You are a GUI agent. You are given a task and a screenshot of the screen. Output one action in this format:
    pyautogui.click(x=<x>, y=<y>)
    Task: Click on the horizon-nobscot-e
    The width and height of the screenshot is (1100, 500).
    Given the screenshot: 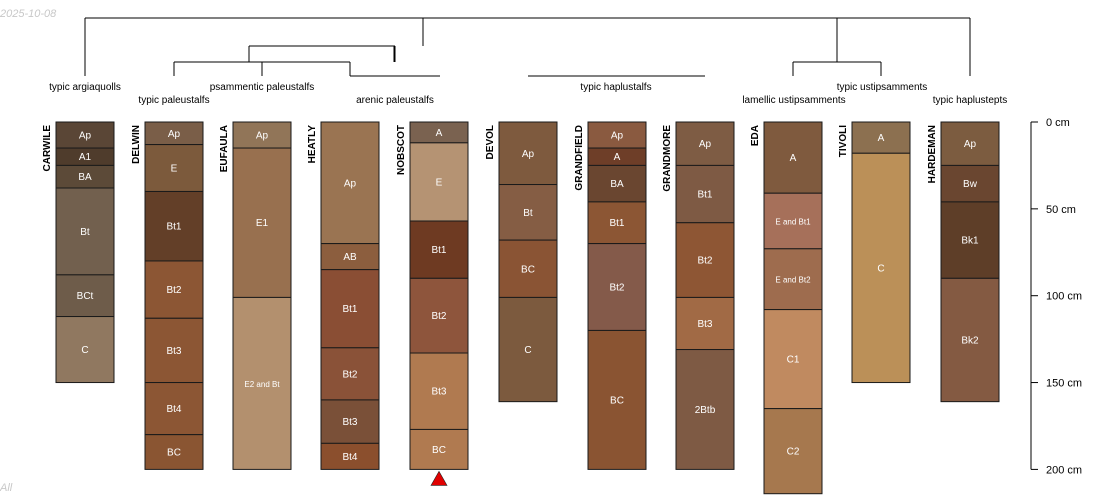 What is the action you would take?
    pyautogui.click(x=439, y=182)
    